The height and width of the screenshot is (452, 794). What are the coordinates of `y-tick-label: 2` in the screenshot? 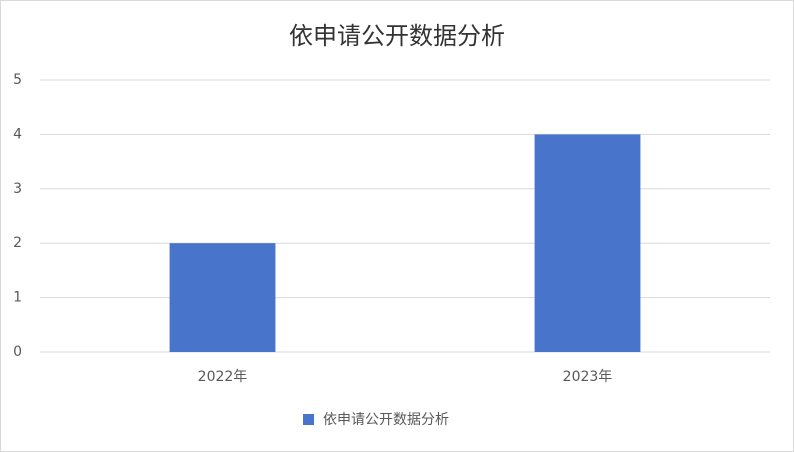 It's located at (17, 243).